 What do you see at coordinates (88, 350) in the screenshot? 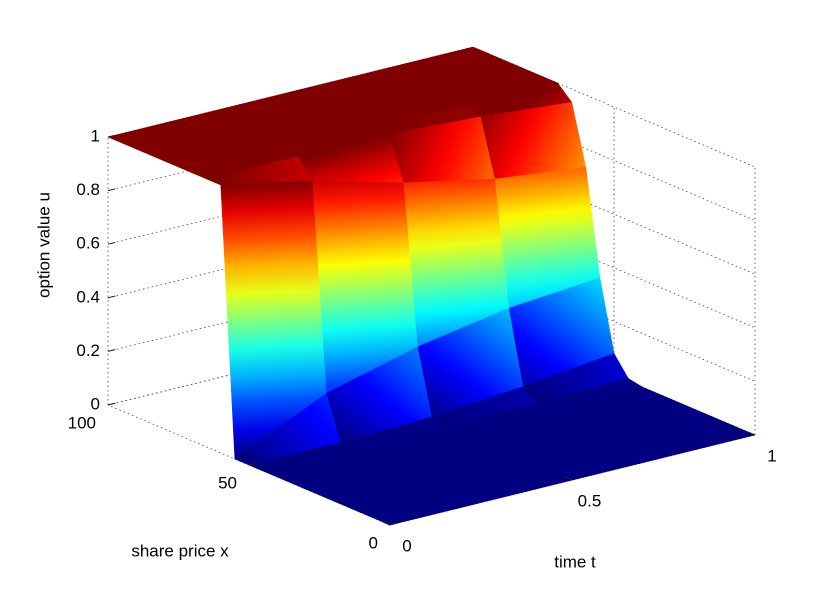
I see `z-tick-label: 0.2` at bounding box center [88, 350].